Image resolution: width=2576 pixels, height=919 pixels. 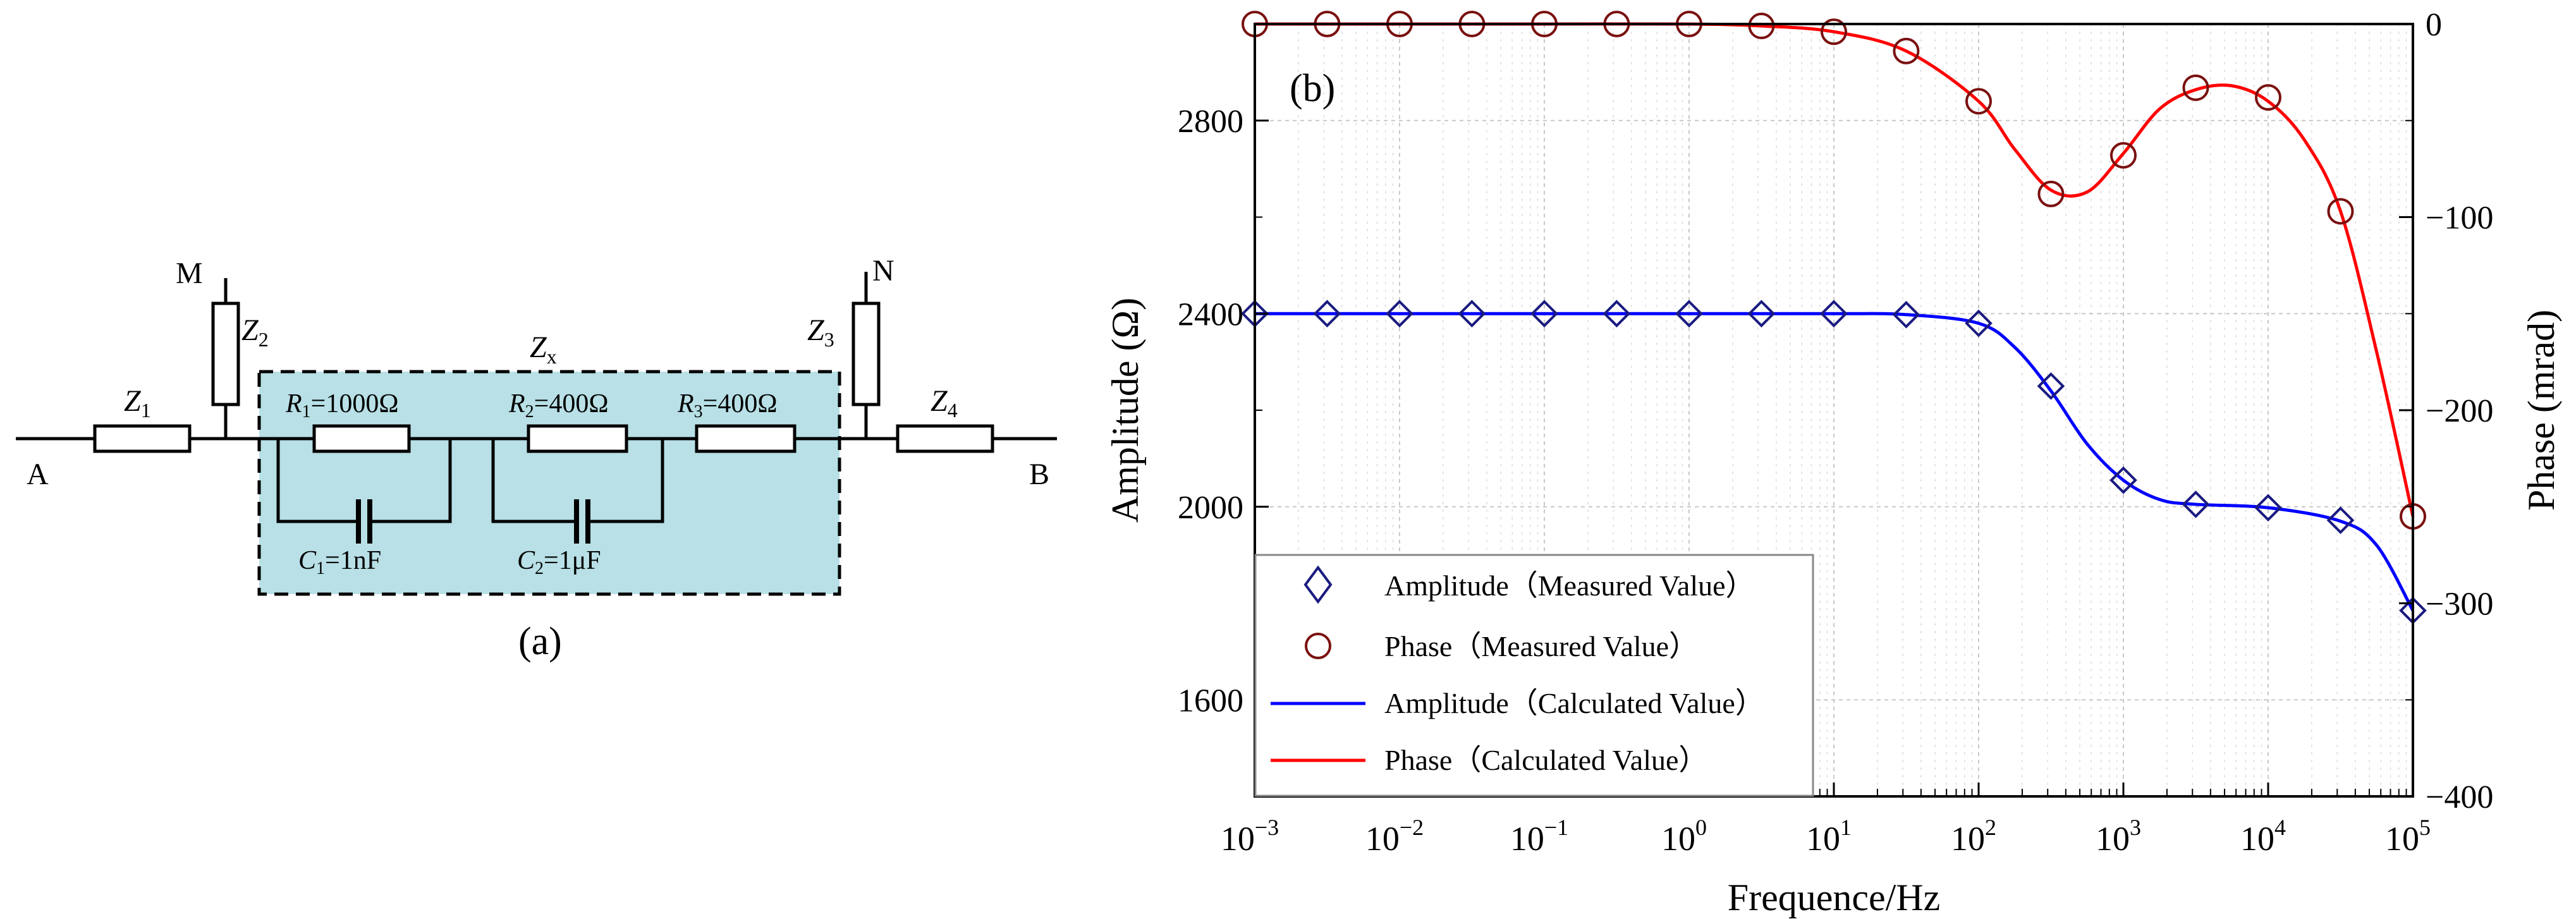 I want to click on r3-label: R3=400Ω, so click(x=727, y=406).